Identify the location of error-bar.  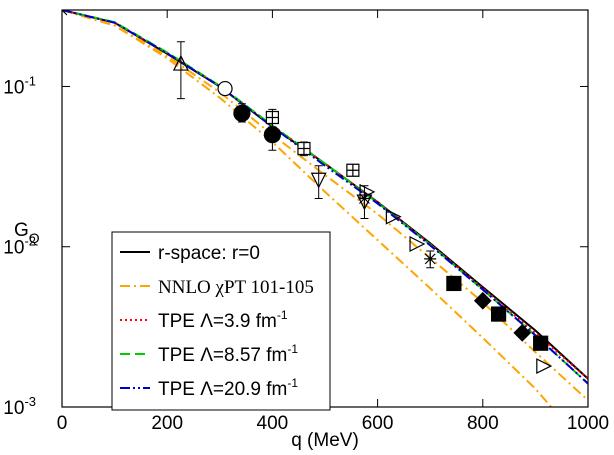
(318, 182).